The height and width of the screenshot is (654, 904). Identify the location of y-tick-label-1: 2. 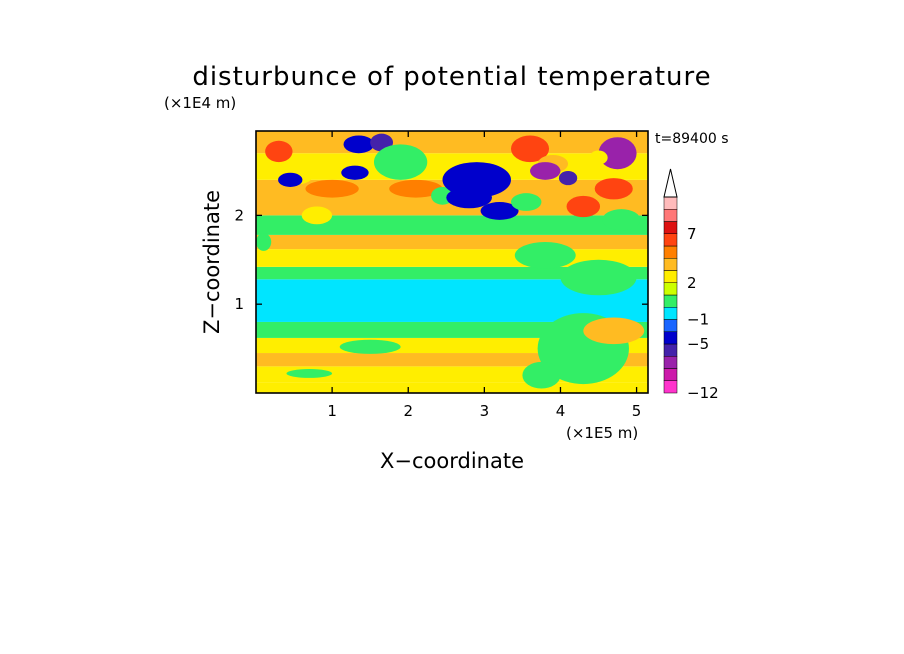
(239, 215).